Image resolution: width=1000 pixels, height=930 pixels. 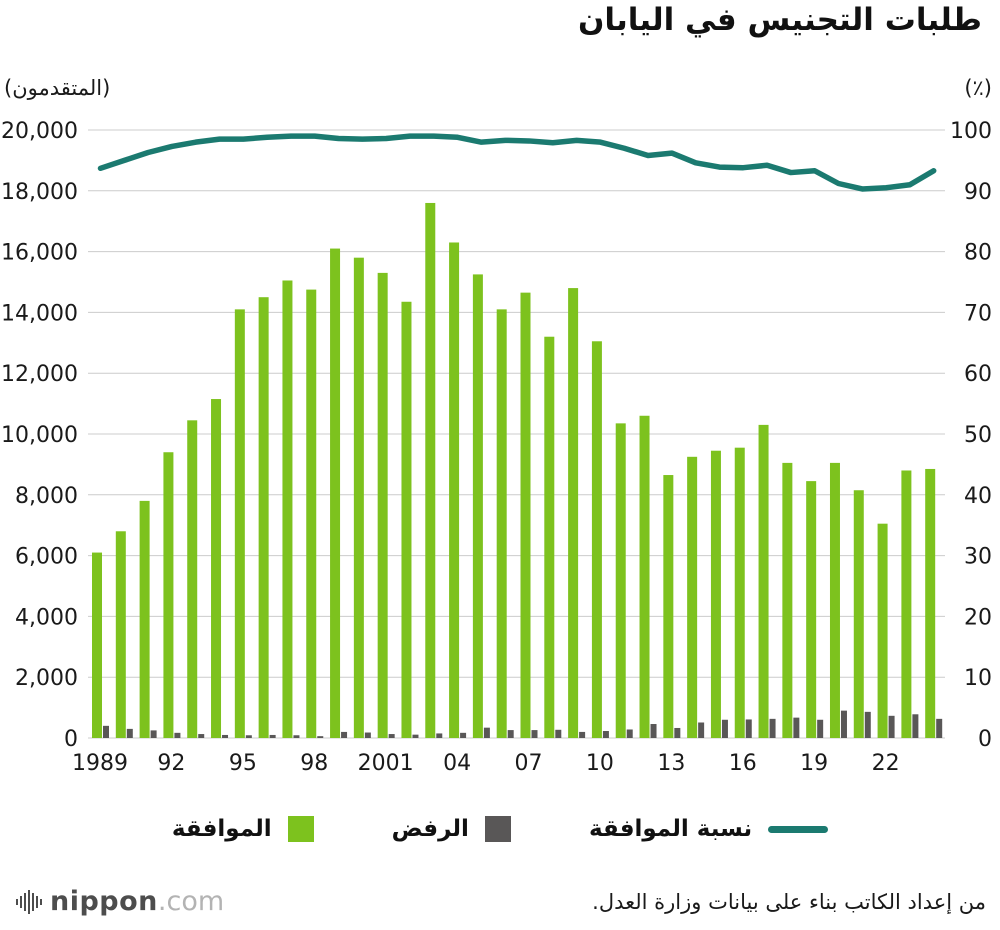 What do you see at coordinates (314, 763) in the screenshot?
I see `svg-text: 98` at bounding box center [314, 763].